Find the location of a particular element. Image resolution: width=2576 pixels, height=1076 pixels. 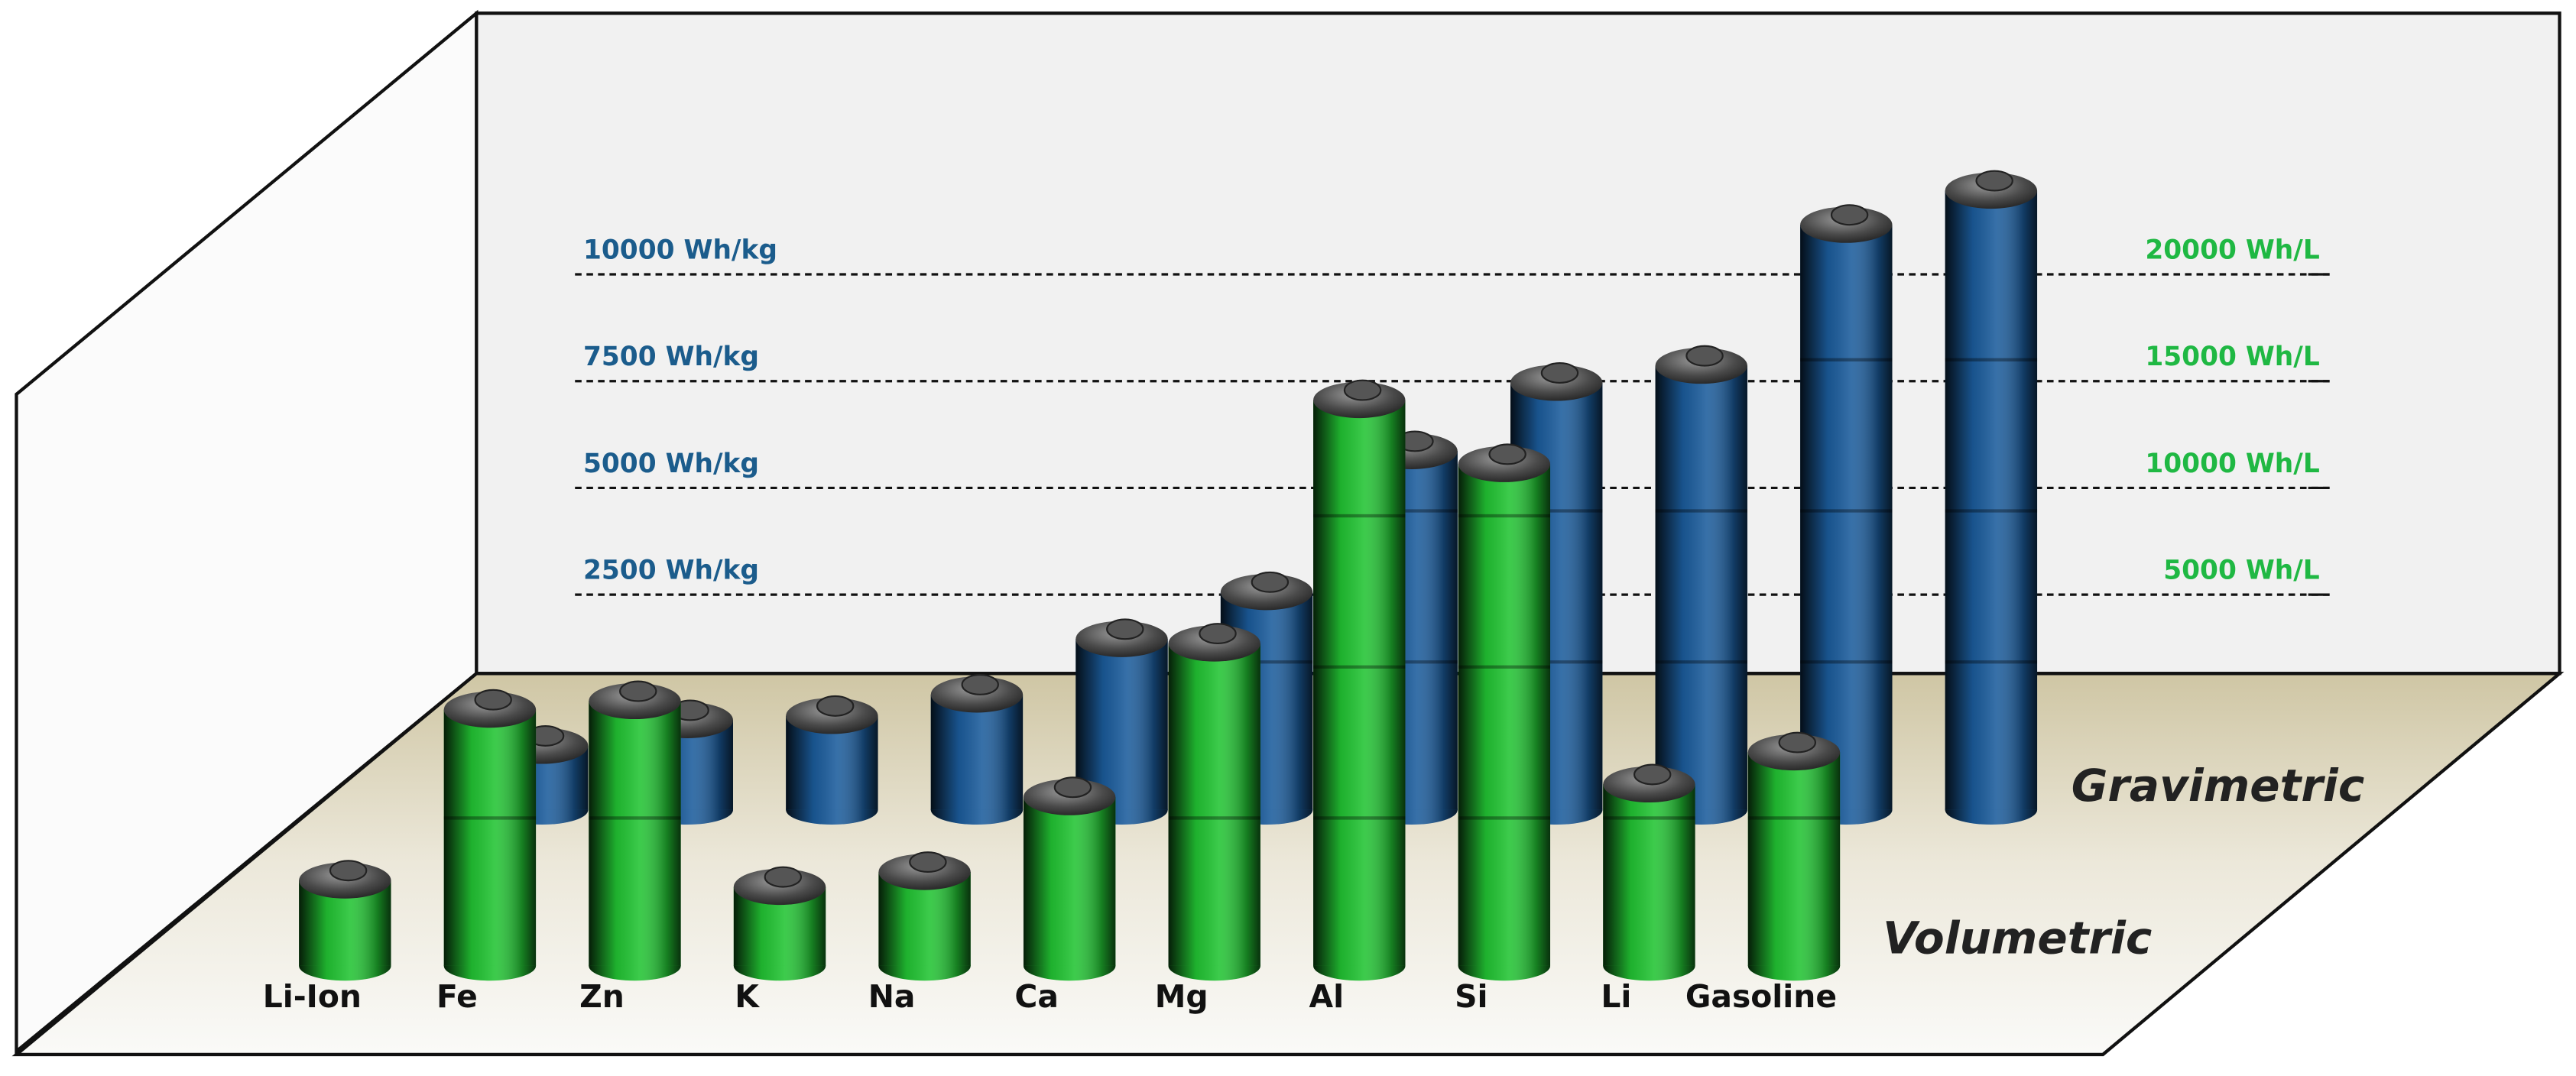

x-tick-label: Zn is located at coordinates (602, 996).